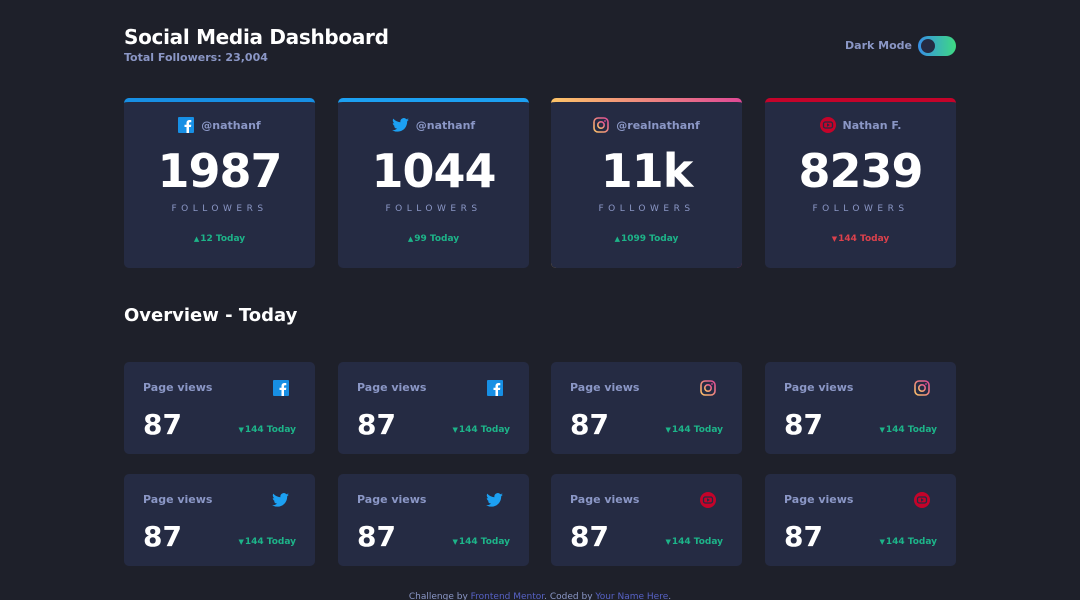 This screenshot has height=600, width=1080. I want to click on follower-count: 1044, so click(433, 171).